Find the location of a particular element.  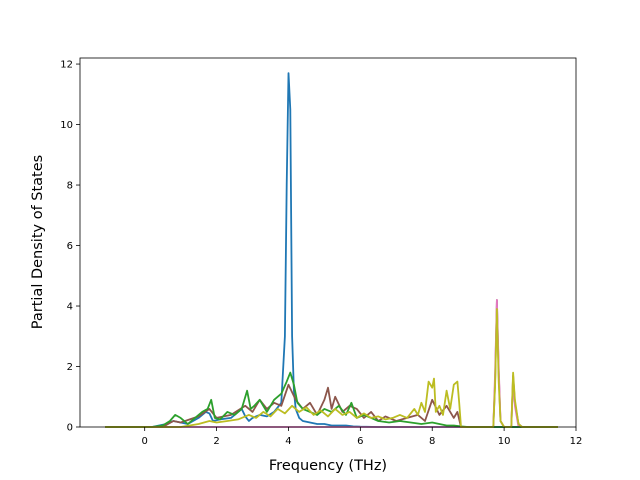

x-axis-ticks: 0 2 4 6 8 10 12 is located at coordinates (362, 437).